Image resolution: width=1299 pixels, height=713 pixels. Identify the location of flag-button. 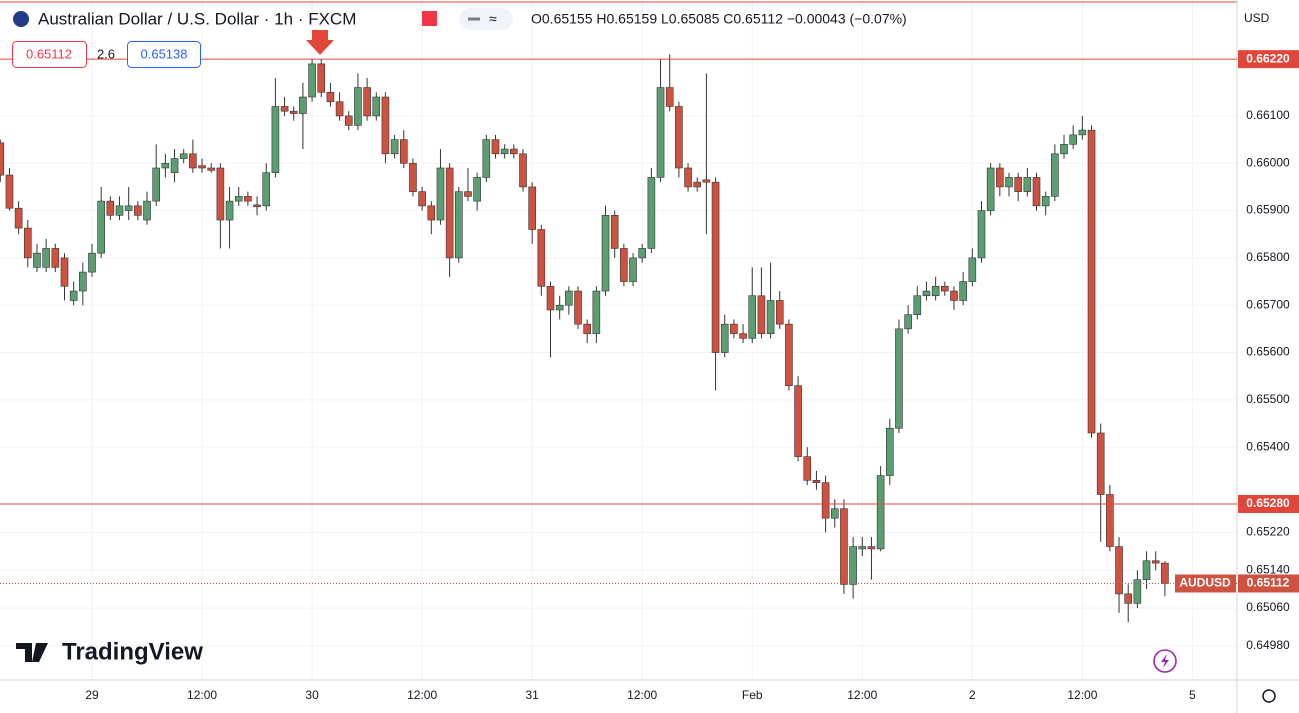
(429, 18).